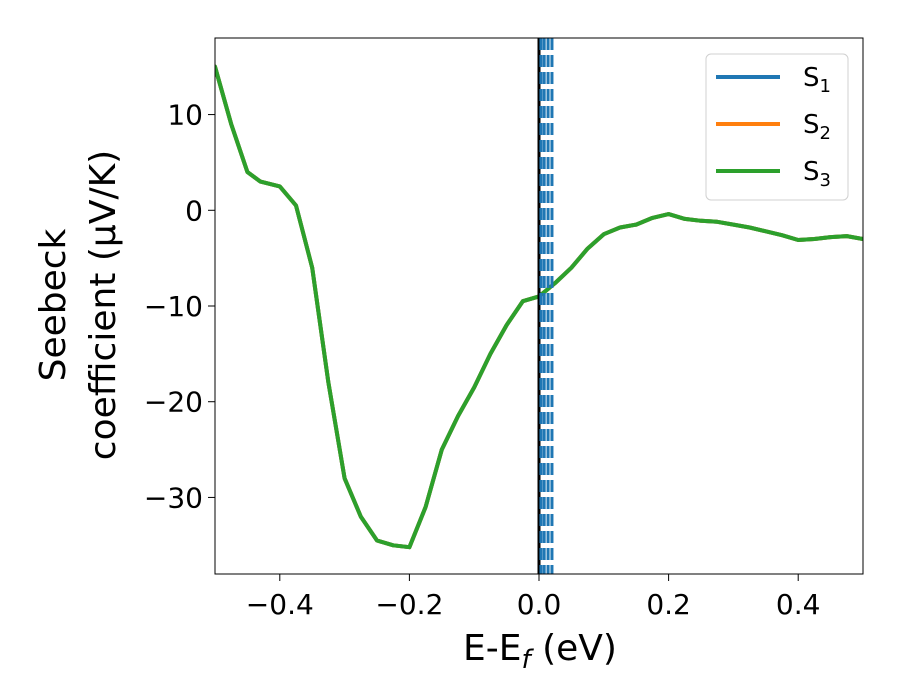  What do you see at coordinates (798, 604) in the screenshot?
I see `x-tick-label: 0.4` at bounding box center [798, 604].